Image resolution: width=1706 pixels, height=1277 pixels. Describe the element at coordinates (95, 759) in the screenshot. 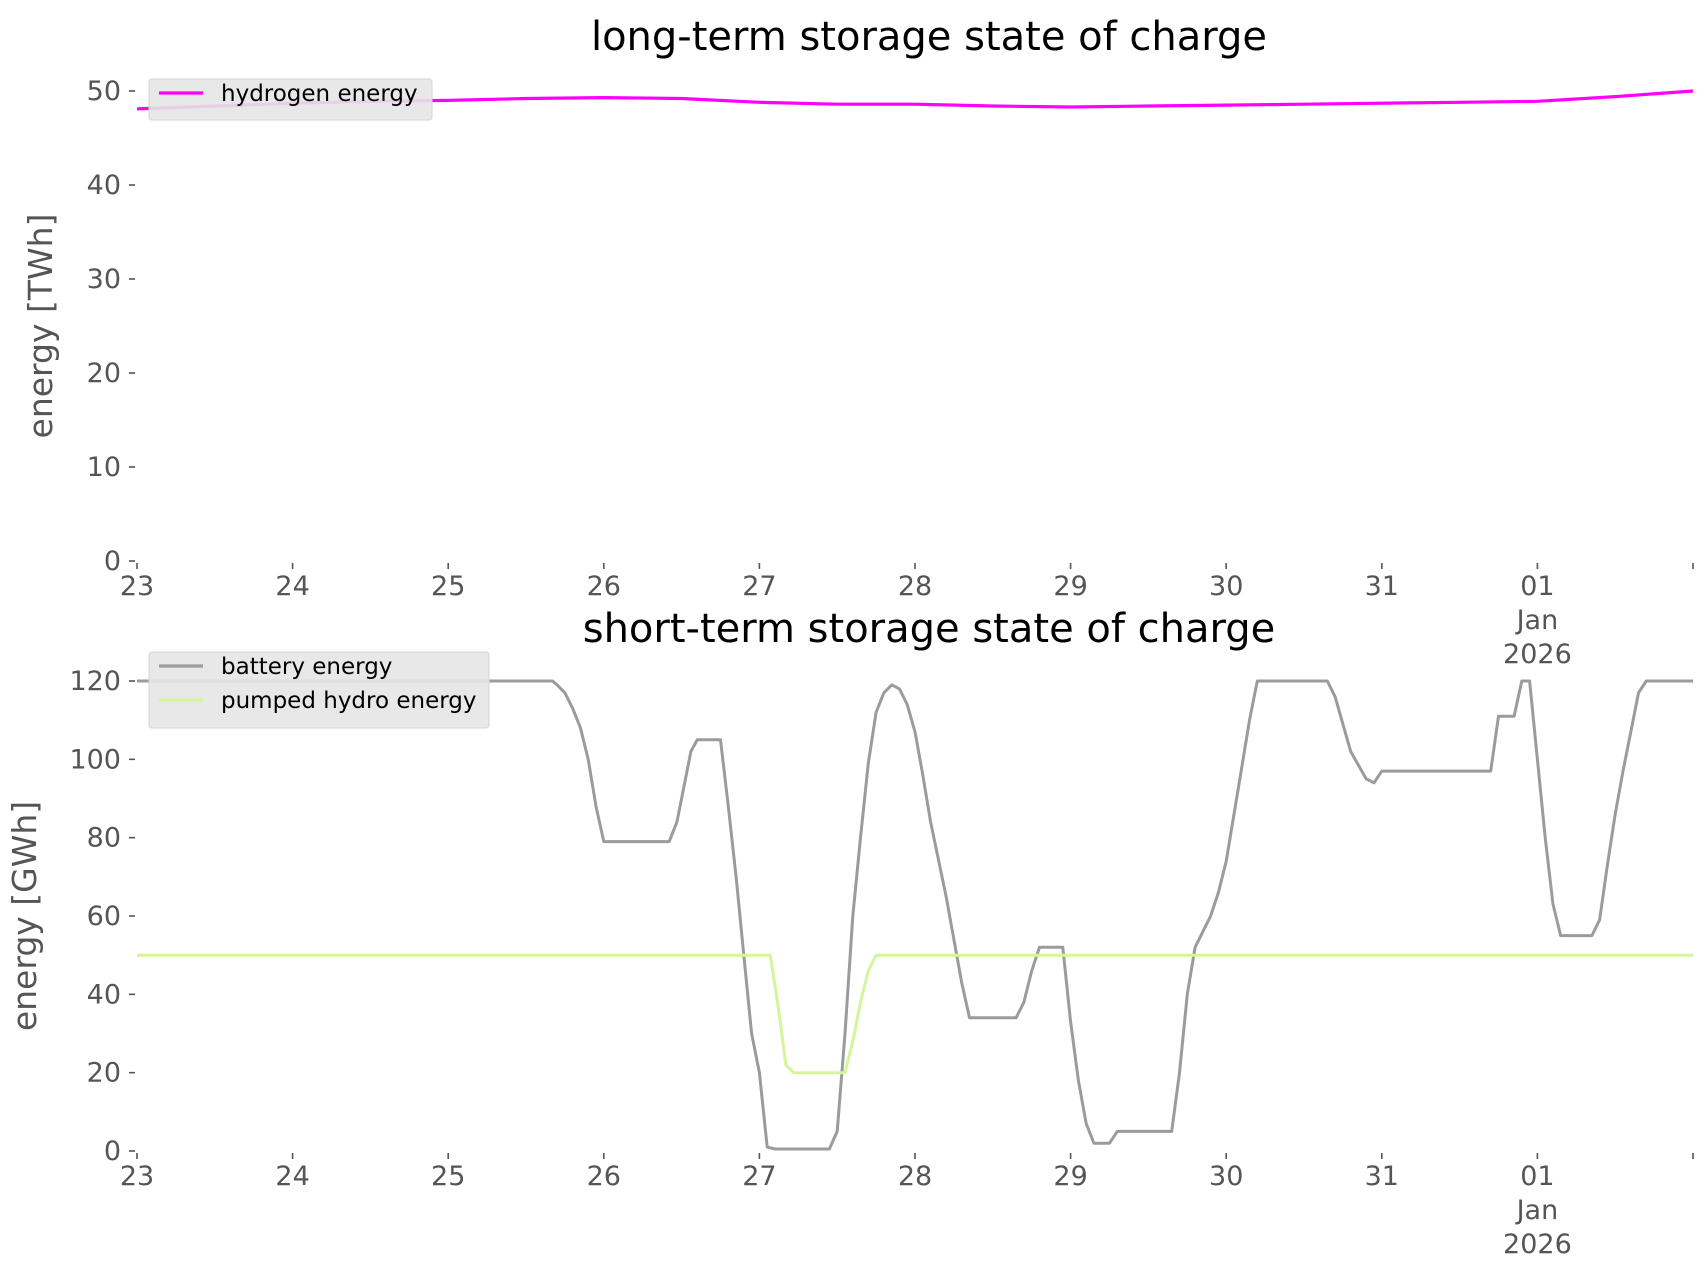

I see `y-tick-label: 100` at that location.